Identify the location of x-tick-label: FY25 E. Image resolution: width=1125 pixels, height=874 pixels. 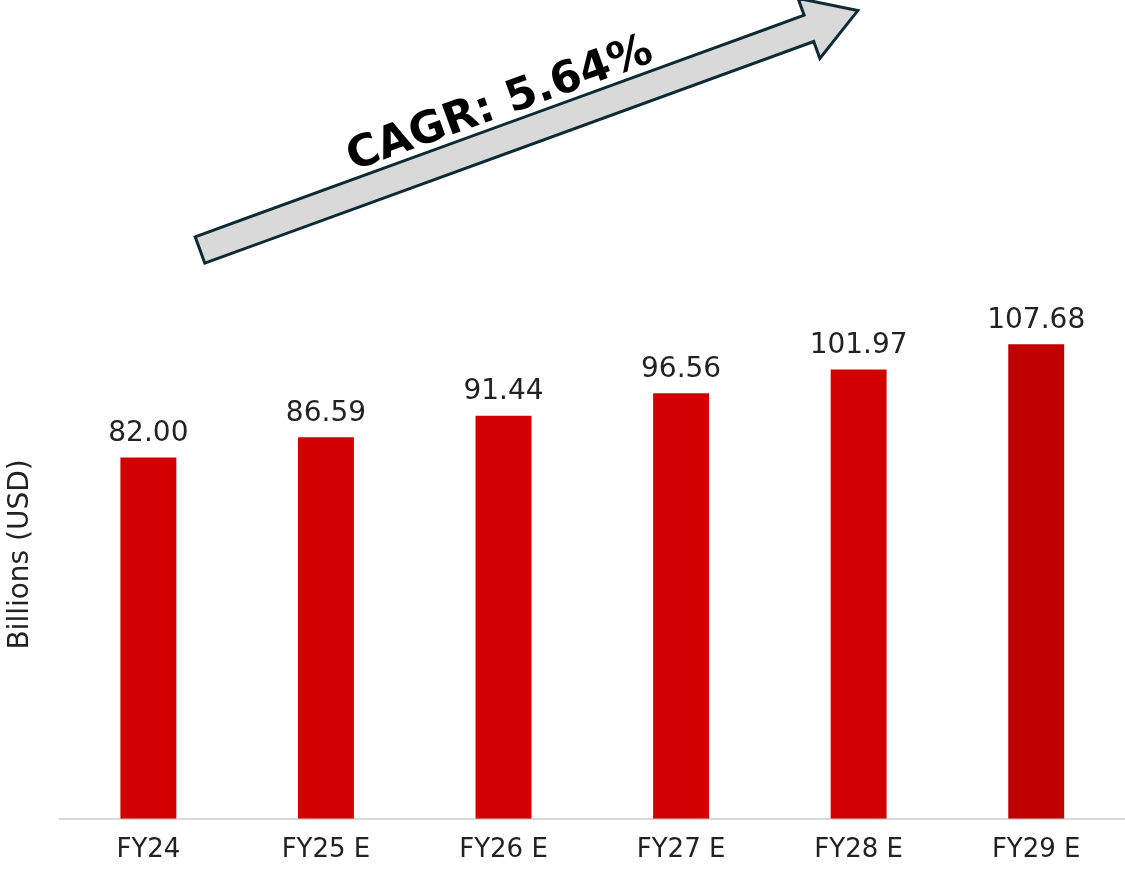
(326, 848).